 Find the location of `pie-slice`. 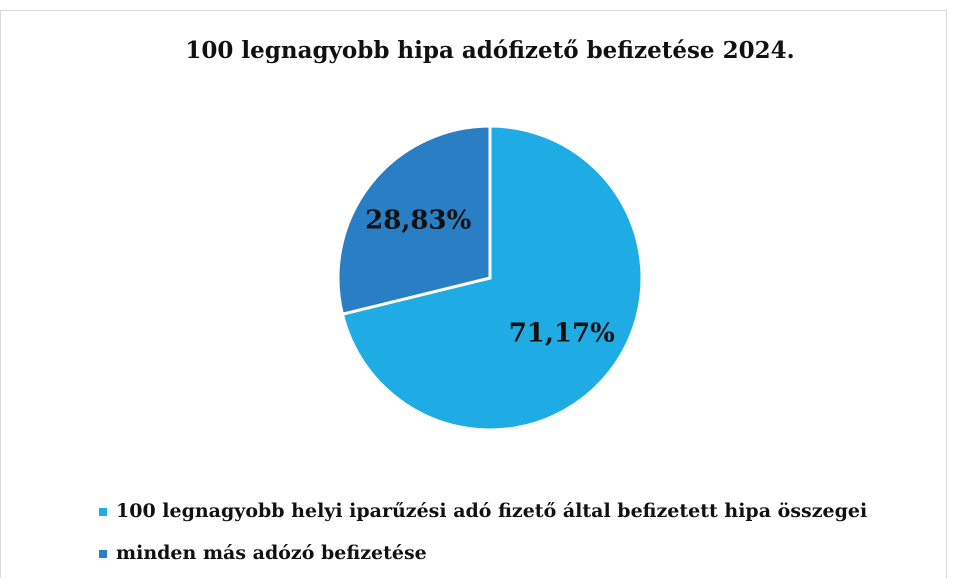

pie-slice is located at coordinates (414, 220).